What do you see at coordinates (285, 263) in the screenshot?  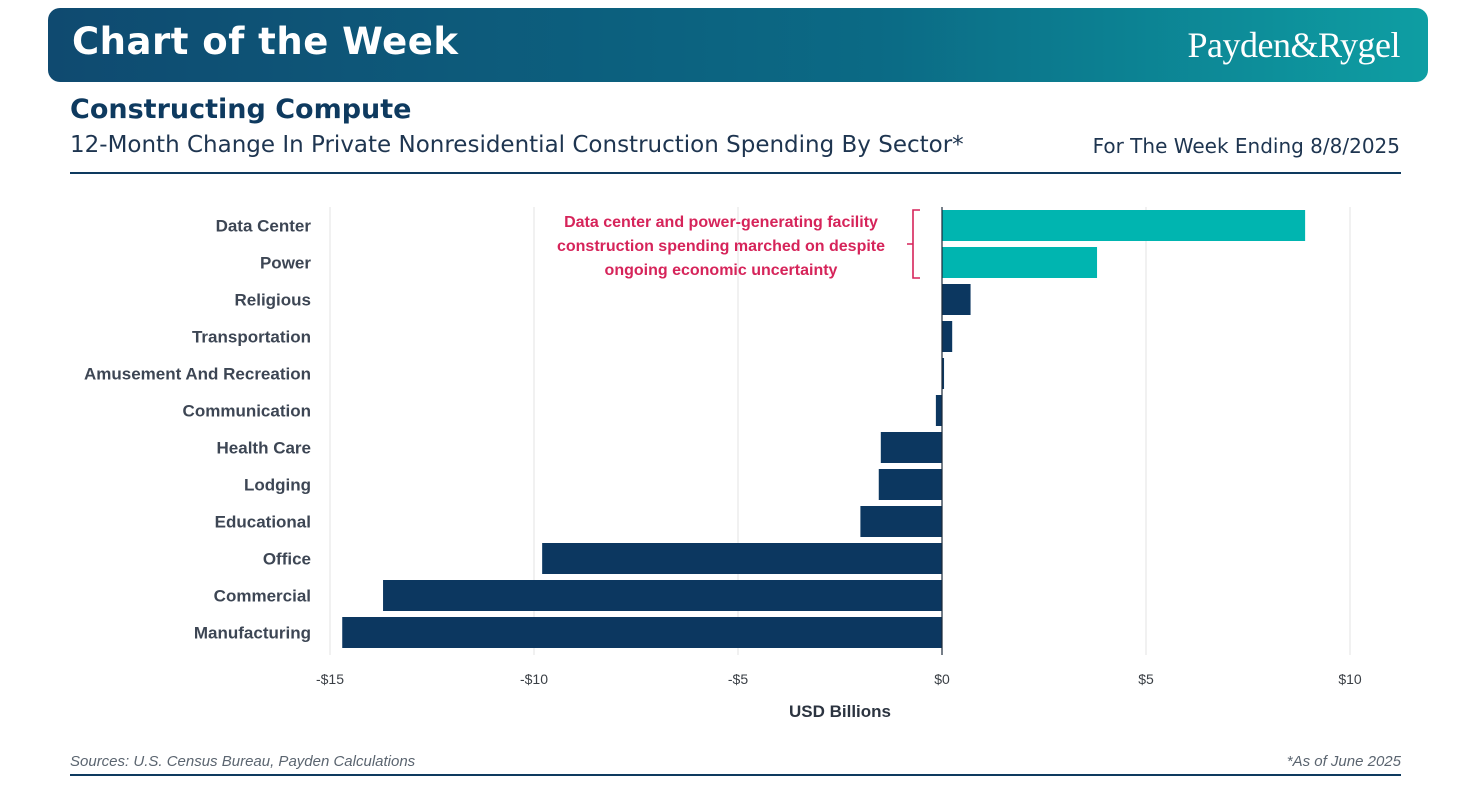 I see `category-label: Power` at bounding box center [285, 263].